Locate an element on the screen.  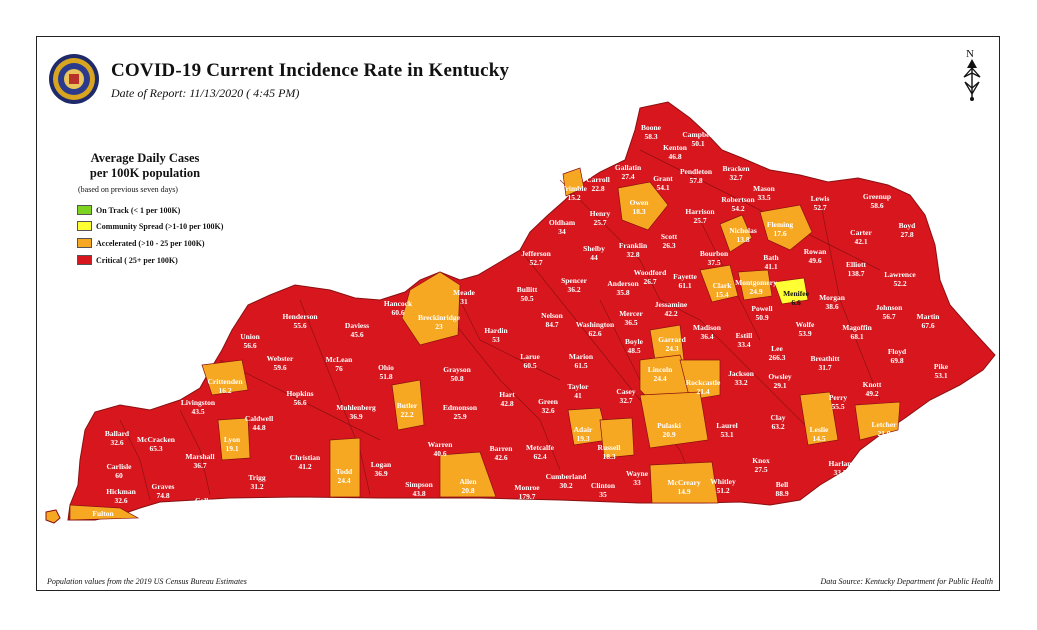
county-name-kenton: Kenton is located at coordinates (675, 147).